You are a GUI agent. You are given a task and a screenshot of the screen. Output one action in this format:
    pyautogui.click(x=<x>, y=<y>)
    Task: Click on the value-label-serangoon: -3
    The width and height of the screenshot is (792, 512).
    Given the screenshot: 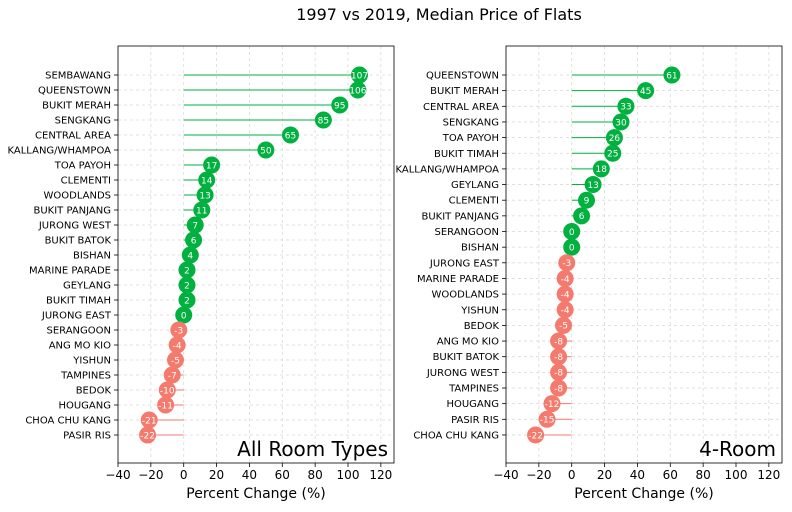 What is the action you would take?
    pyautogui.click(x=178, y=331)
    